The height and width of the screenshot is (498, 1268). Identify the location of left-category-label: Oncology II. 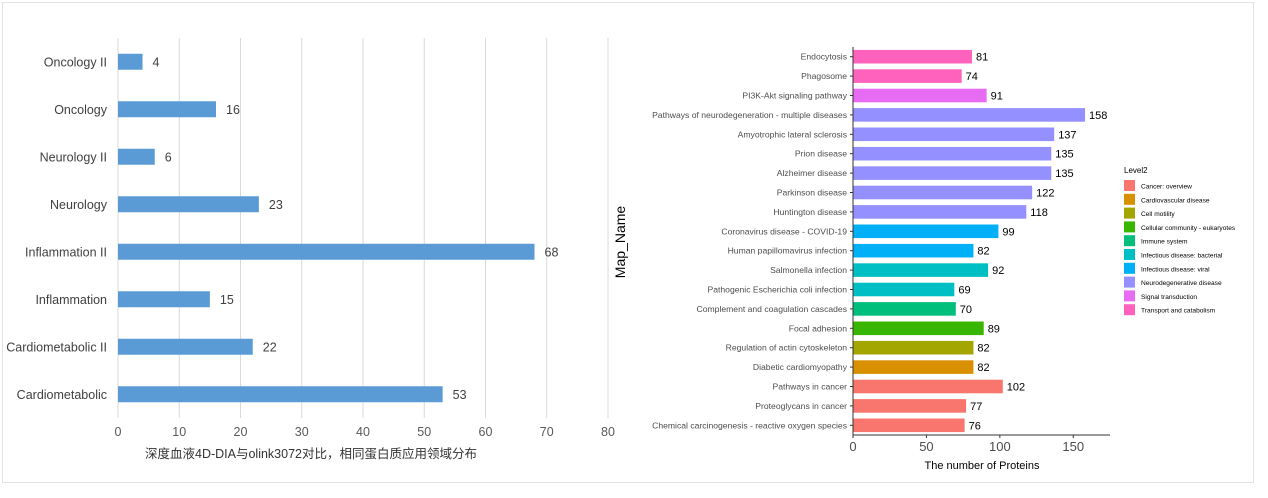
(75, 62).